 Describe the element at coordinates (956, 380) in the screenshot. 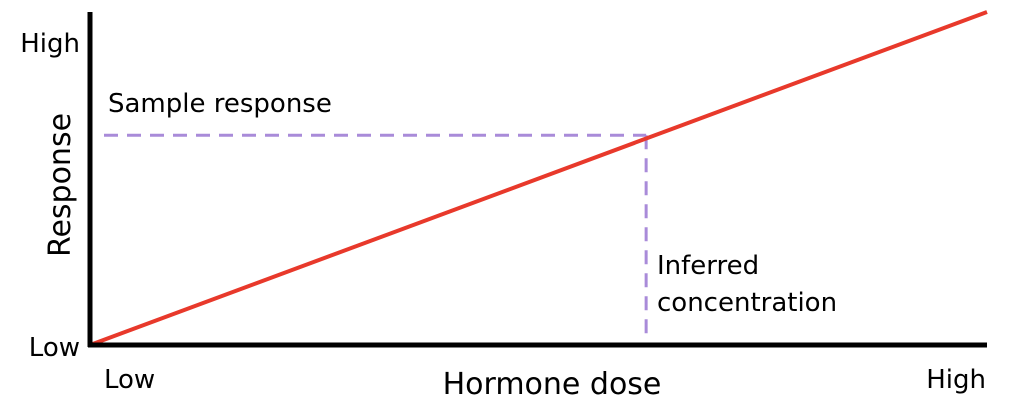

I see `x-tick-label-high: High` at that location.